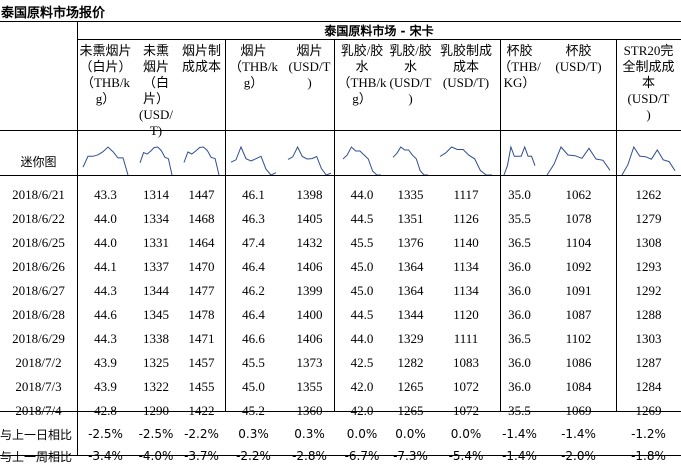 Image resolution: width=681 pixels, height=467 pixels. What do you see at coordinates (201, 434) in the screenshot?
I see `change-cell: -2.2%` at bounding box center [201, 434].